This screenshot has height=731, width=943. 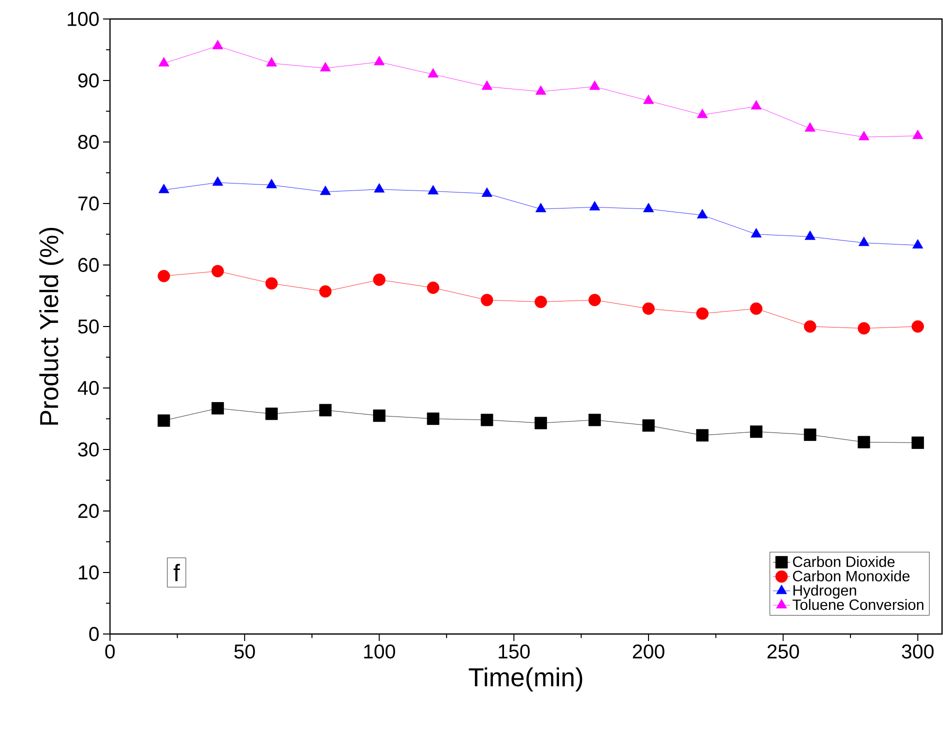 I want to click on y-tick-label: 80, so click(x=88, y=142).